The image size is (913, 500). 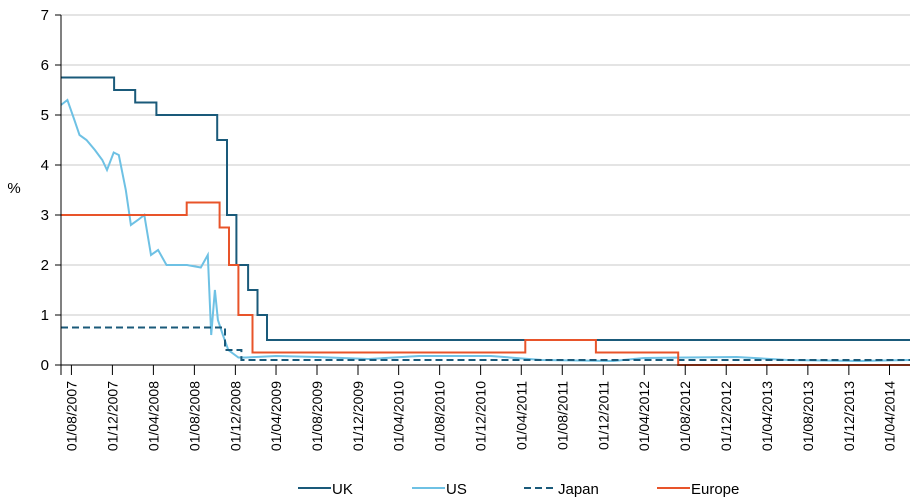 What do you see at coordinates (644, 416) in the screenshot?
I see `x-tick-label: 01/04/2012` at bounding box center [644, 416].